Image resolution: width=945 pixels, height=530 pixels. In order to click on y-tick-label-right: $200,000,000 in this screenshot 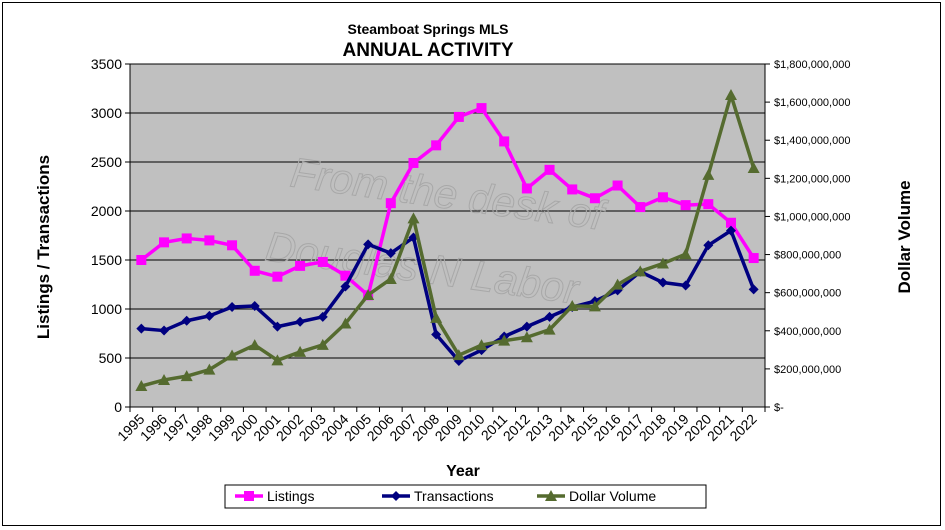, I will do `click(807, 370)`.